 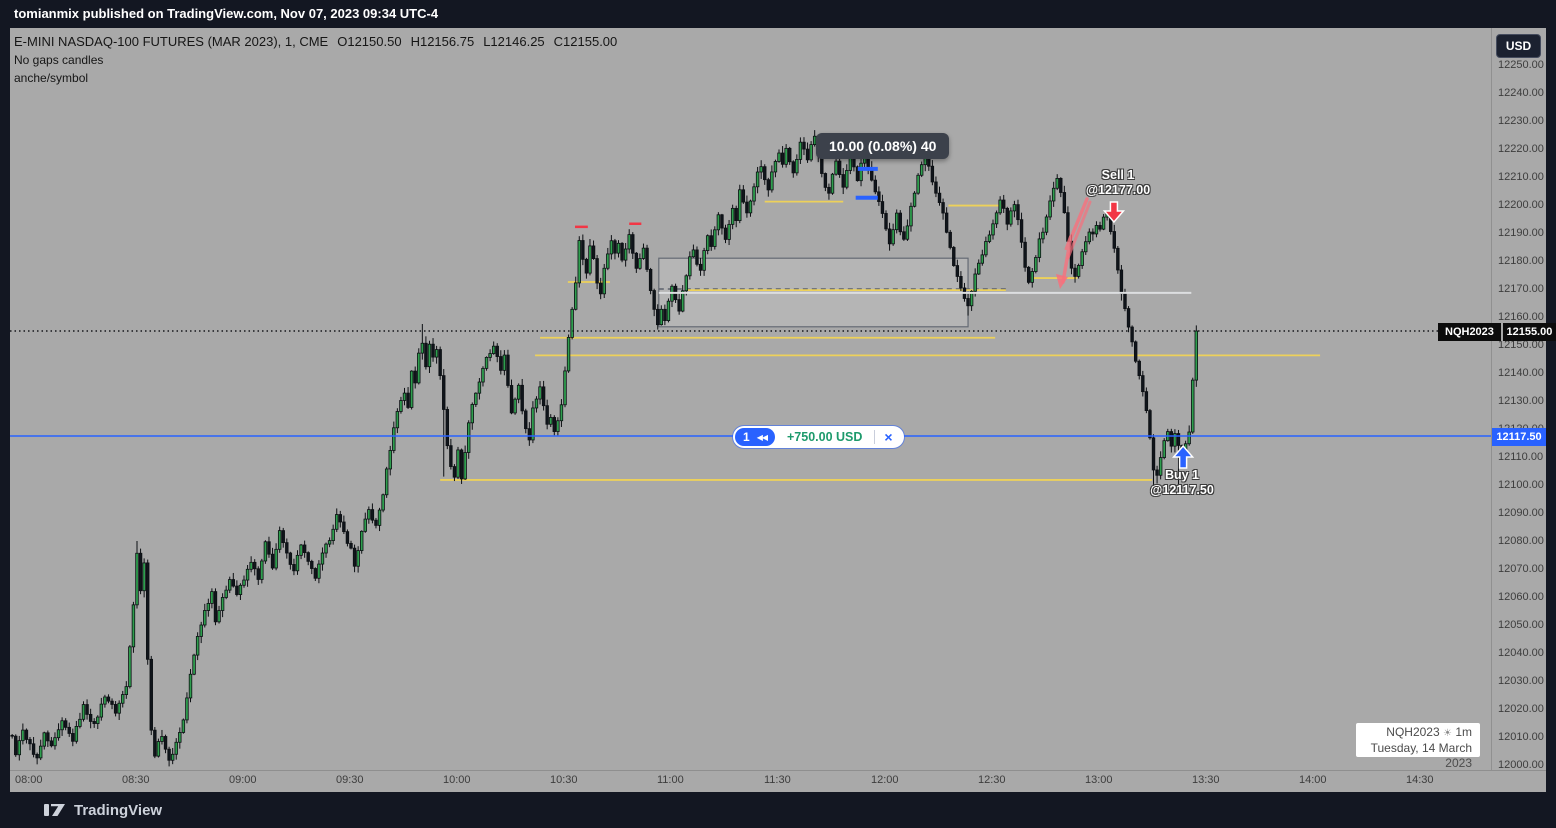 I want to click on price-tick: 12020.00, so click(x=1521, y=709).